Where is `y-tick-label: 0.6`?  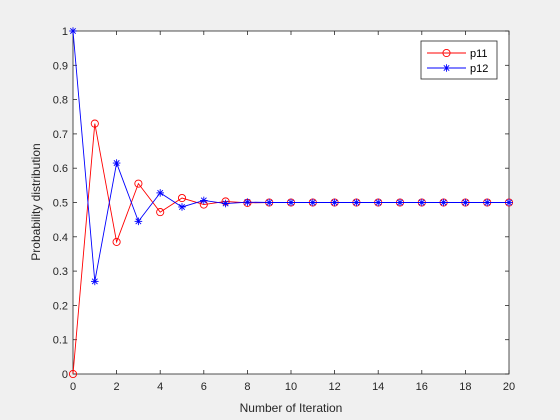 y-tick-label: 0.6 is located at coordinates (60, 169).